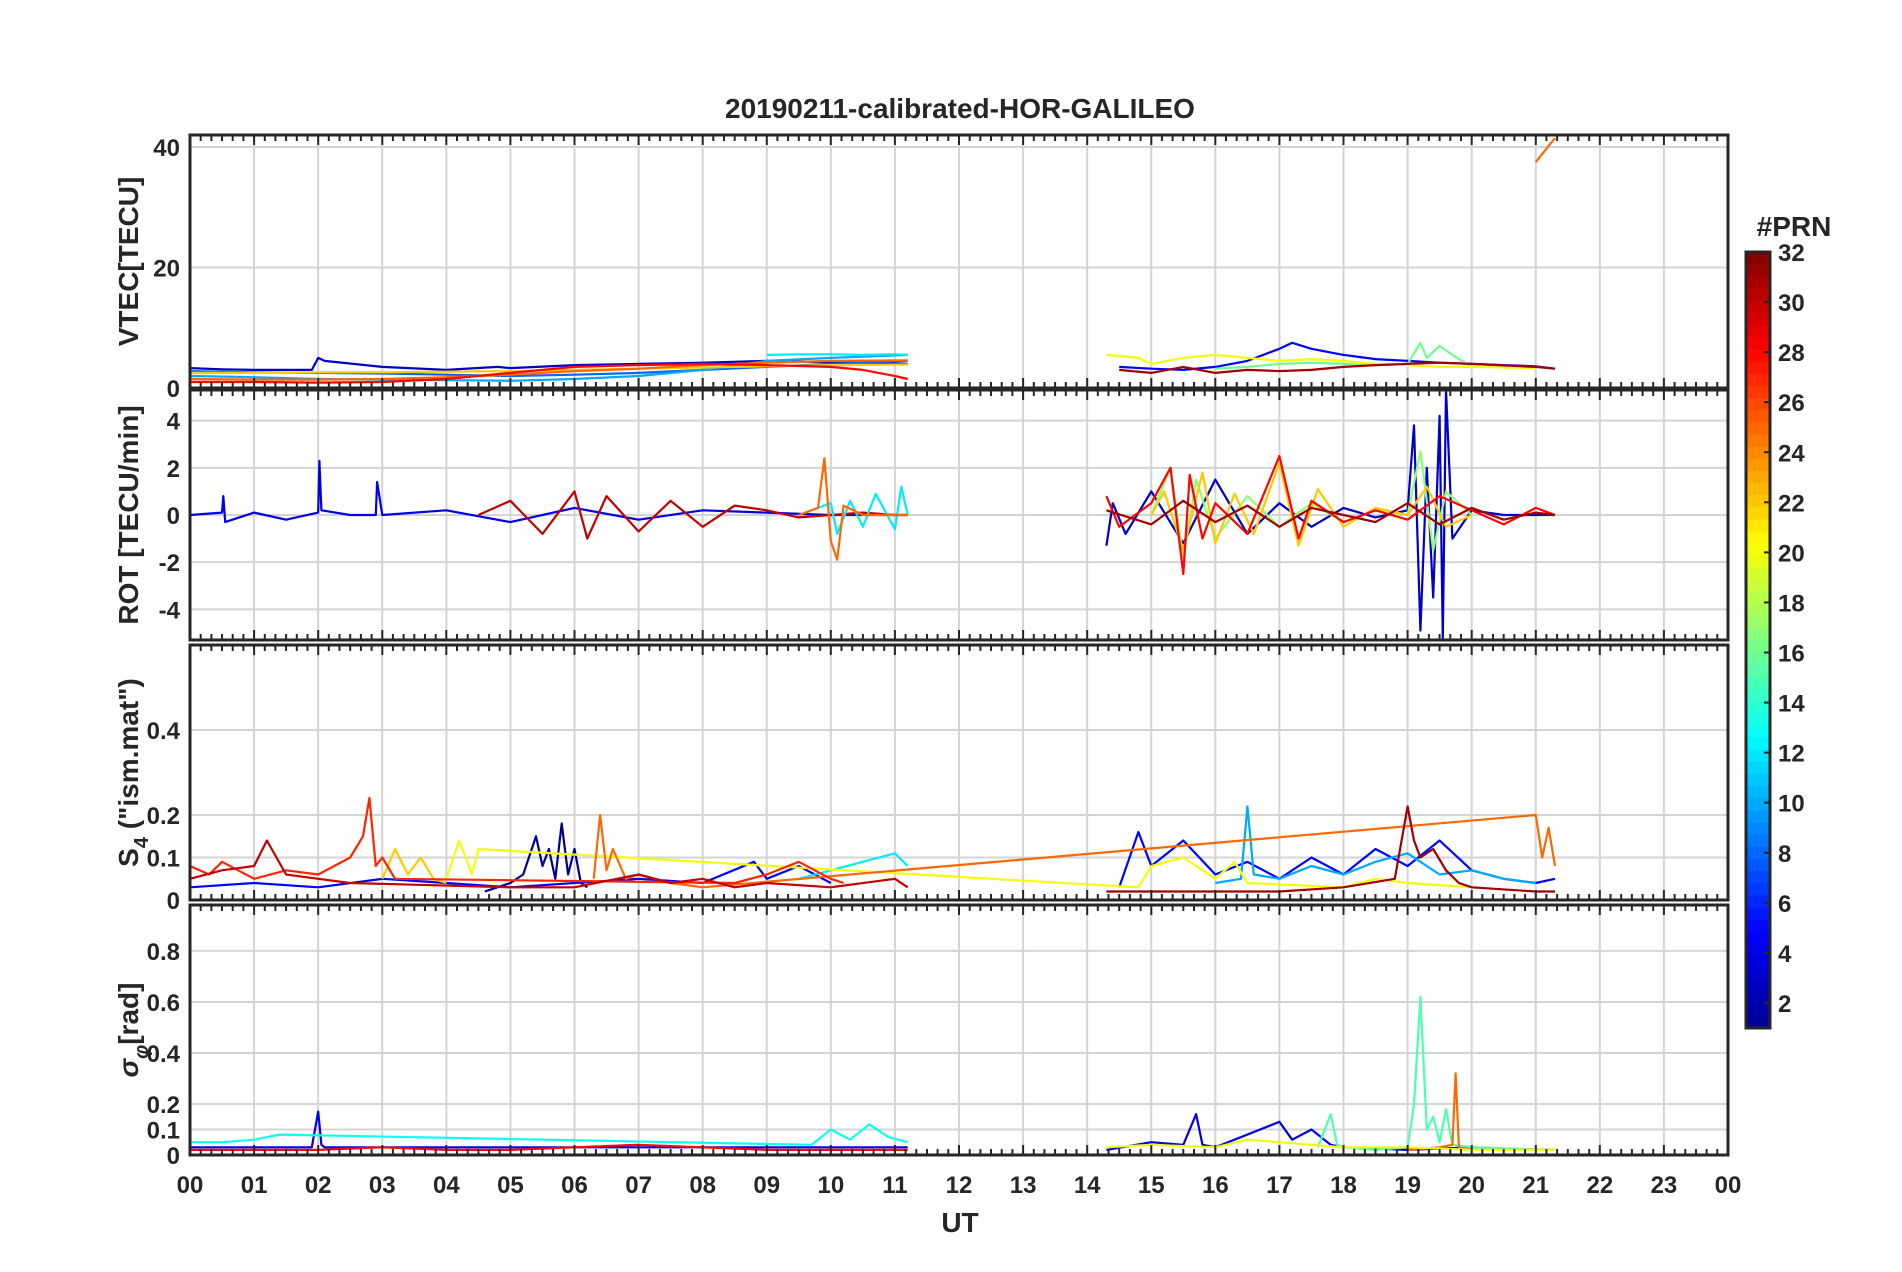 The image size is (1902, 1272). I want to click on y-axis-label: σφ[rad], so click(133, 1030).